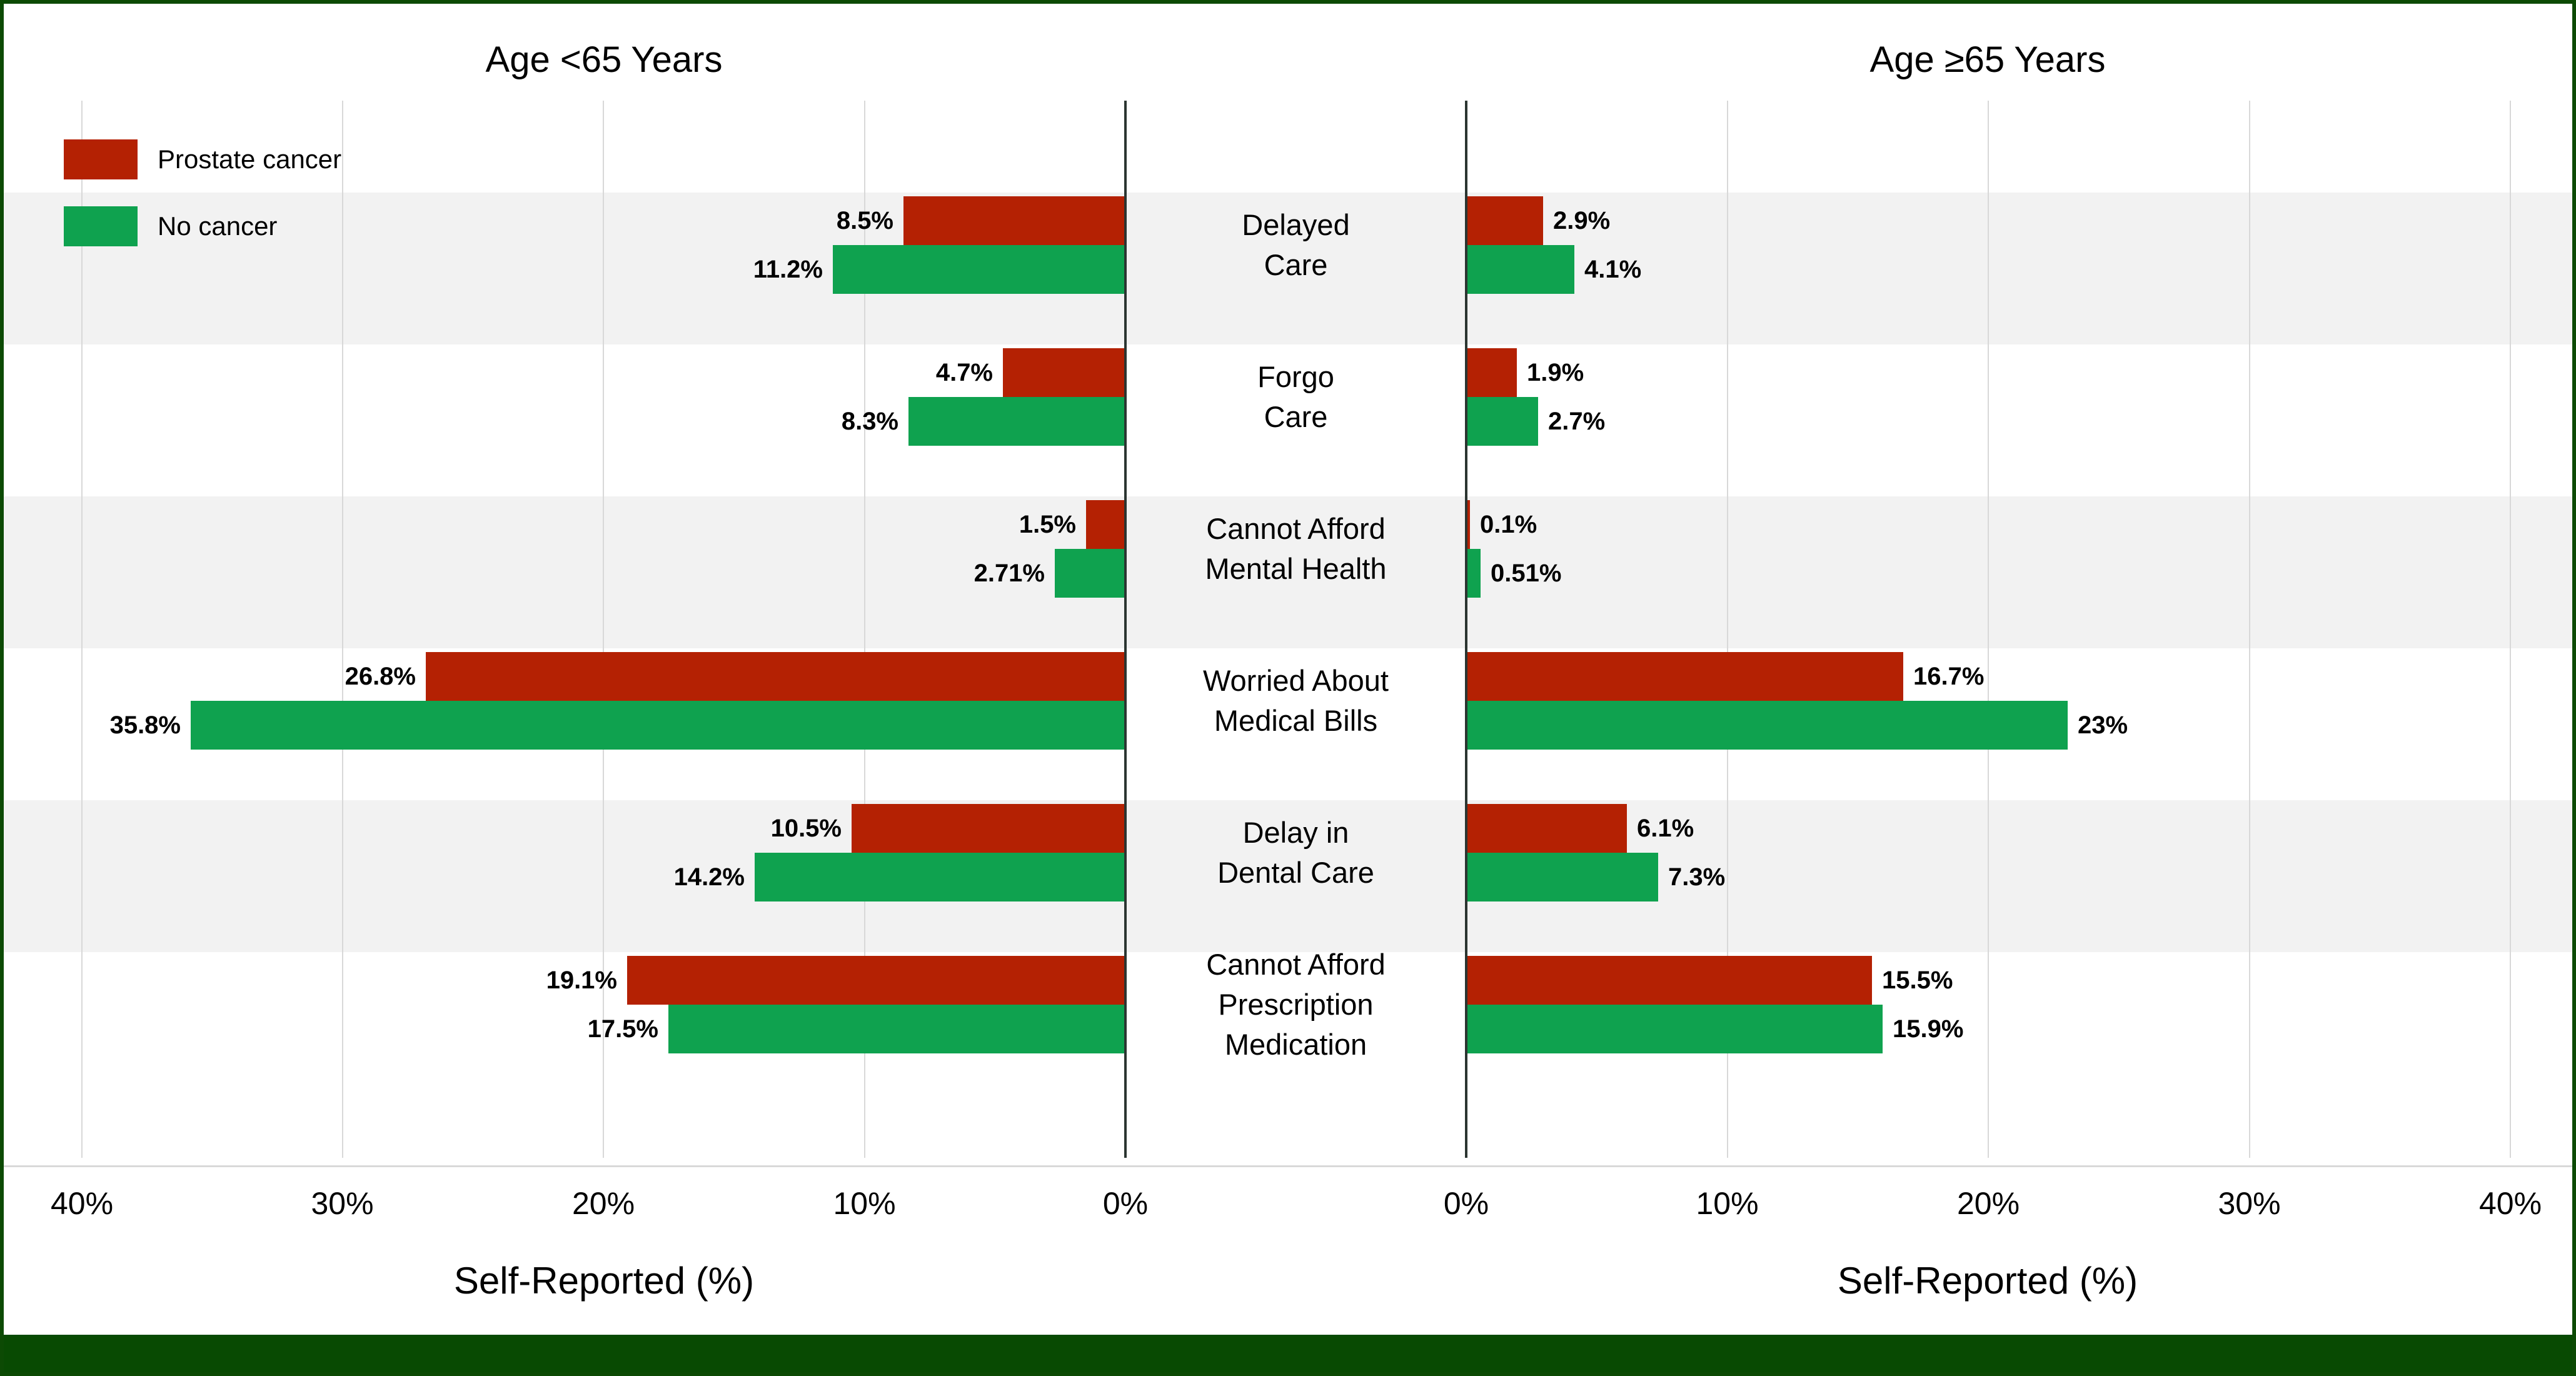 This screenshot has width=2576, height=1376. Describe the element at coordinates (1295, 833) in the screenshot. I see `category-label-line: Delay in` at that location.